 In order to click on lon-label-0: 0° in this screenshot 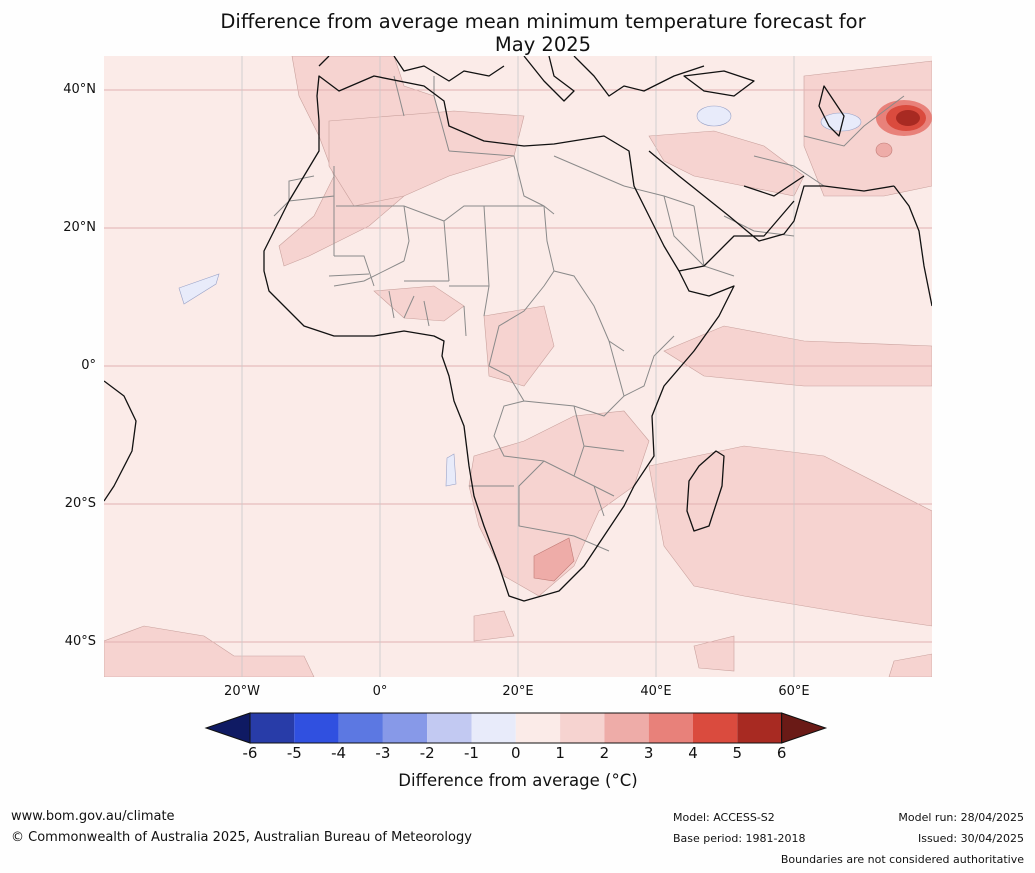, I will do `click(380, 691)`.